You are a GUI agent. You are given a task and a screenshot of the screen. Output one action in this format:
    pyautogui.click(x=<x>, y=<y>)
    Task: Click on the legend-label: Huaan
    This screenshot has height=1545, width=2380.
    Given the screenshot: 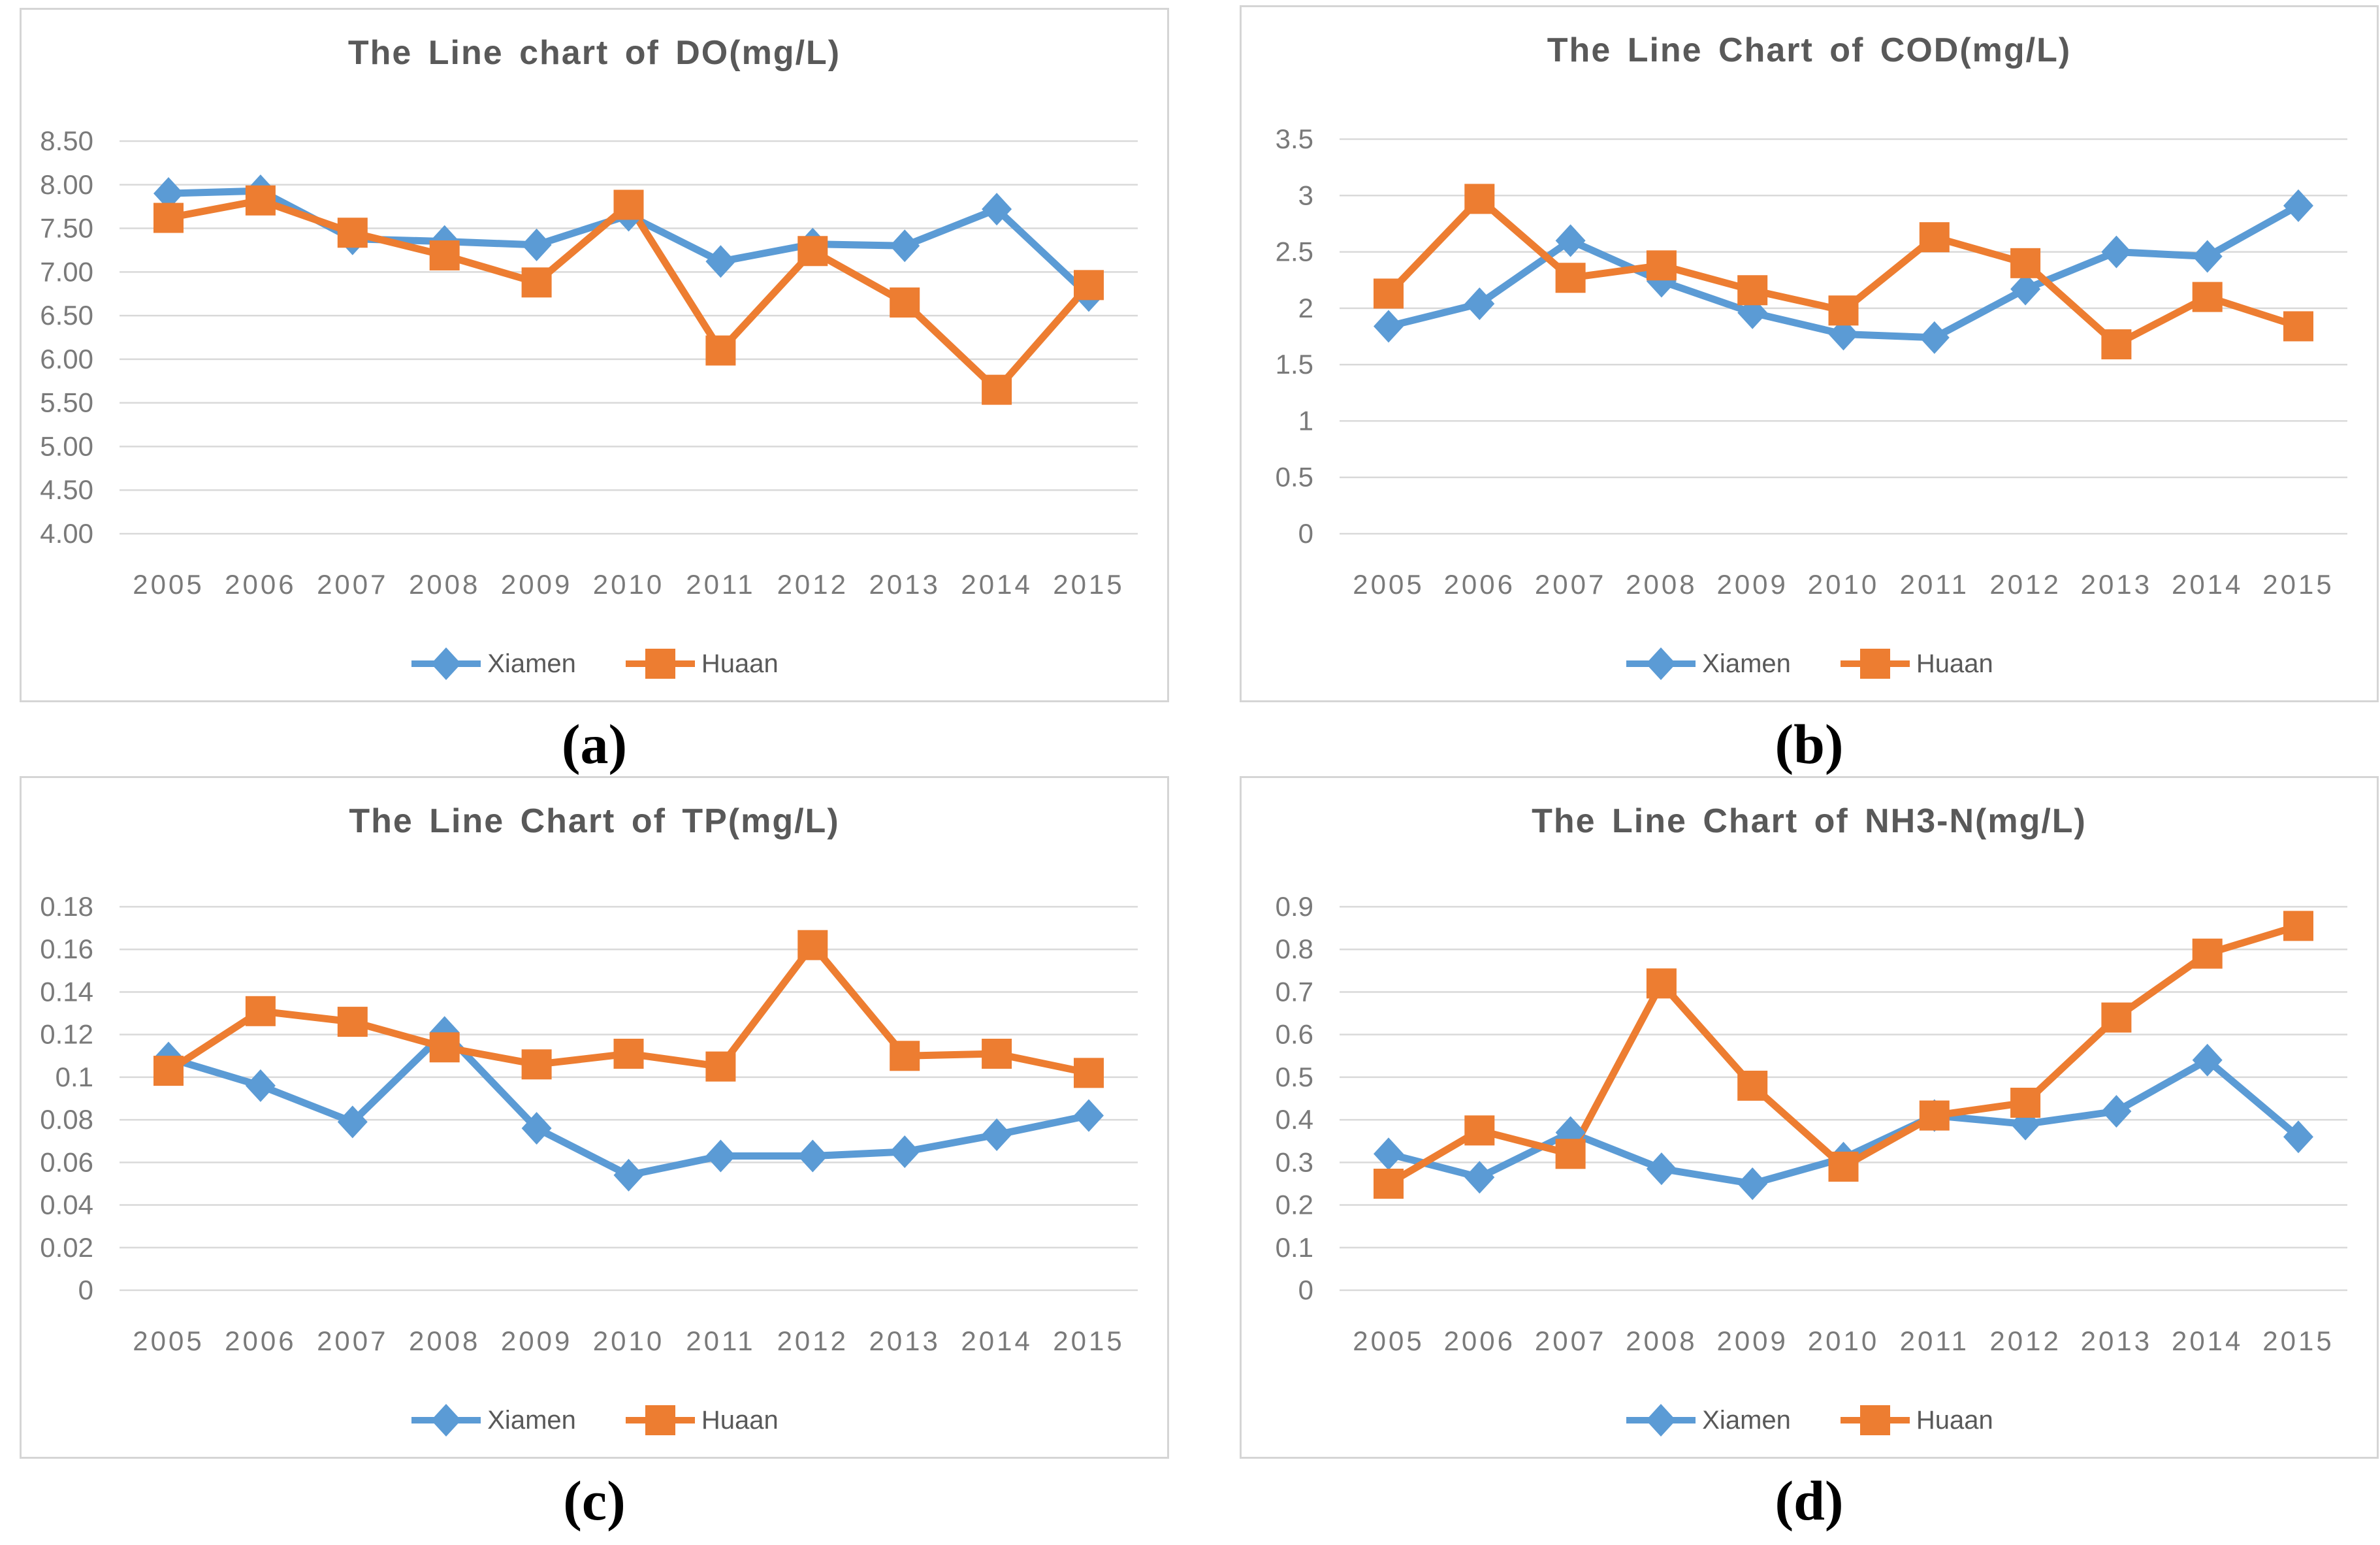 What is the action you would take?
    pyautogui.click(x=1954, y=1420)
    